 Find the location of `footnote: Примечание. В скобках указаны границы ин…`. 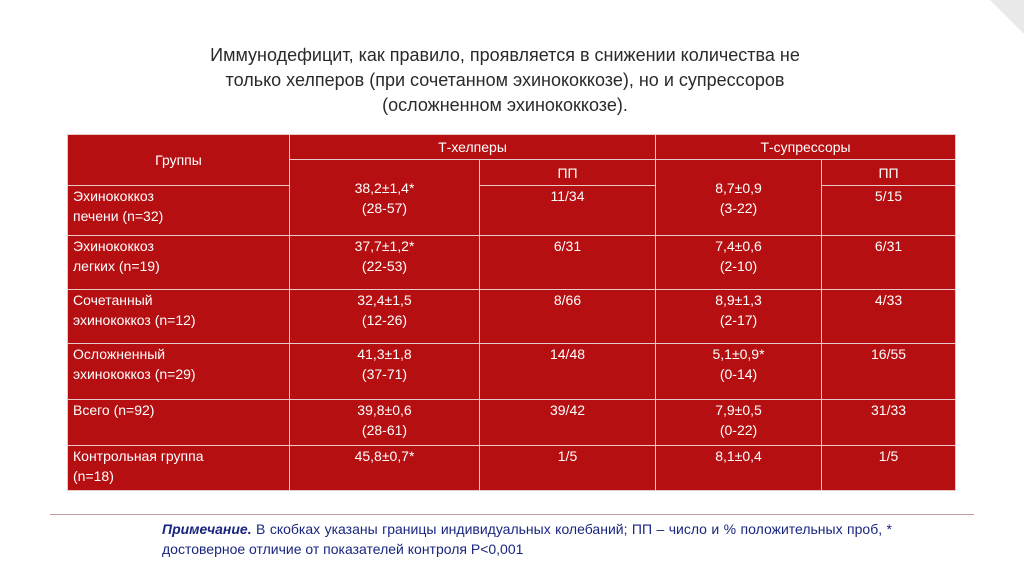

footnote: Примечание. В скобках указаны границы ин… is located at coordinates (527, 539).